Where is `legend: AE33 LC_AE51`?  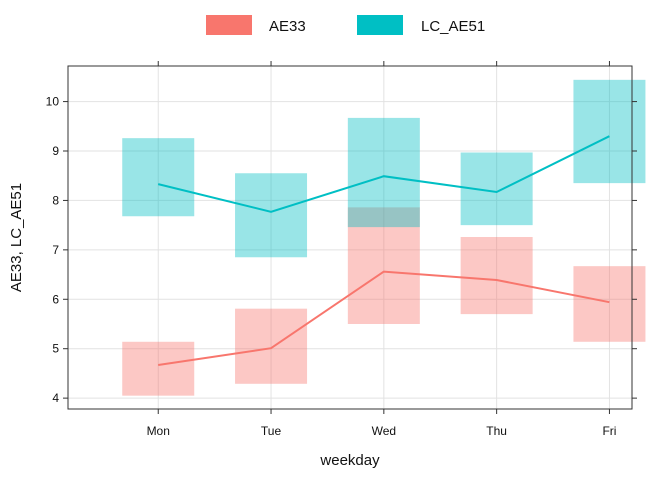 legend: AE33 LC_AE51 is located at coordinates (345, 25).